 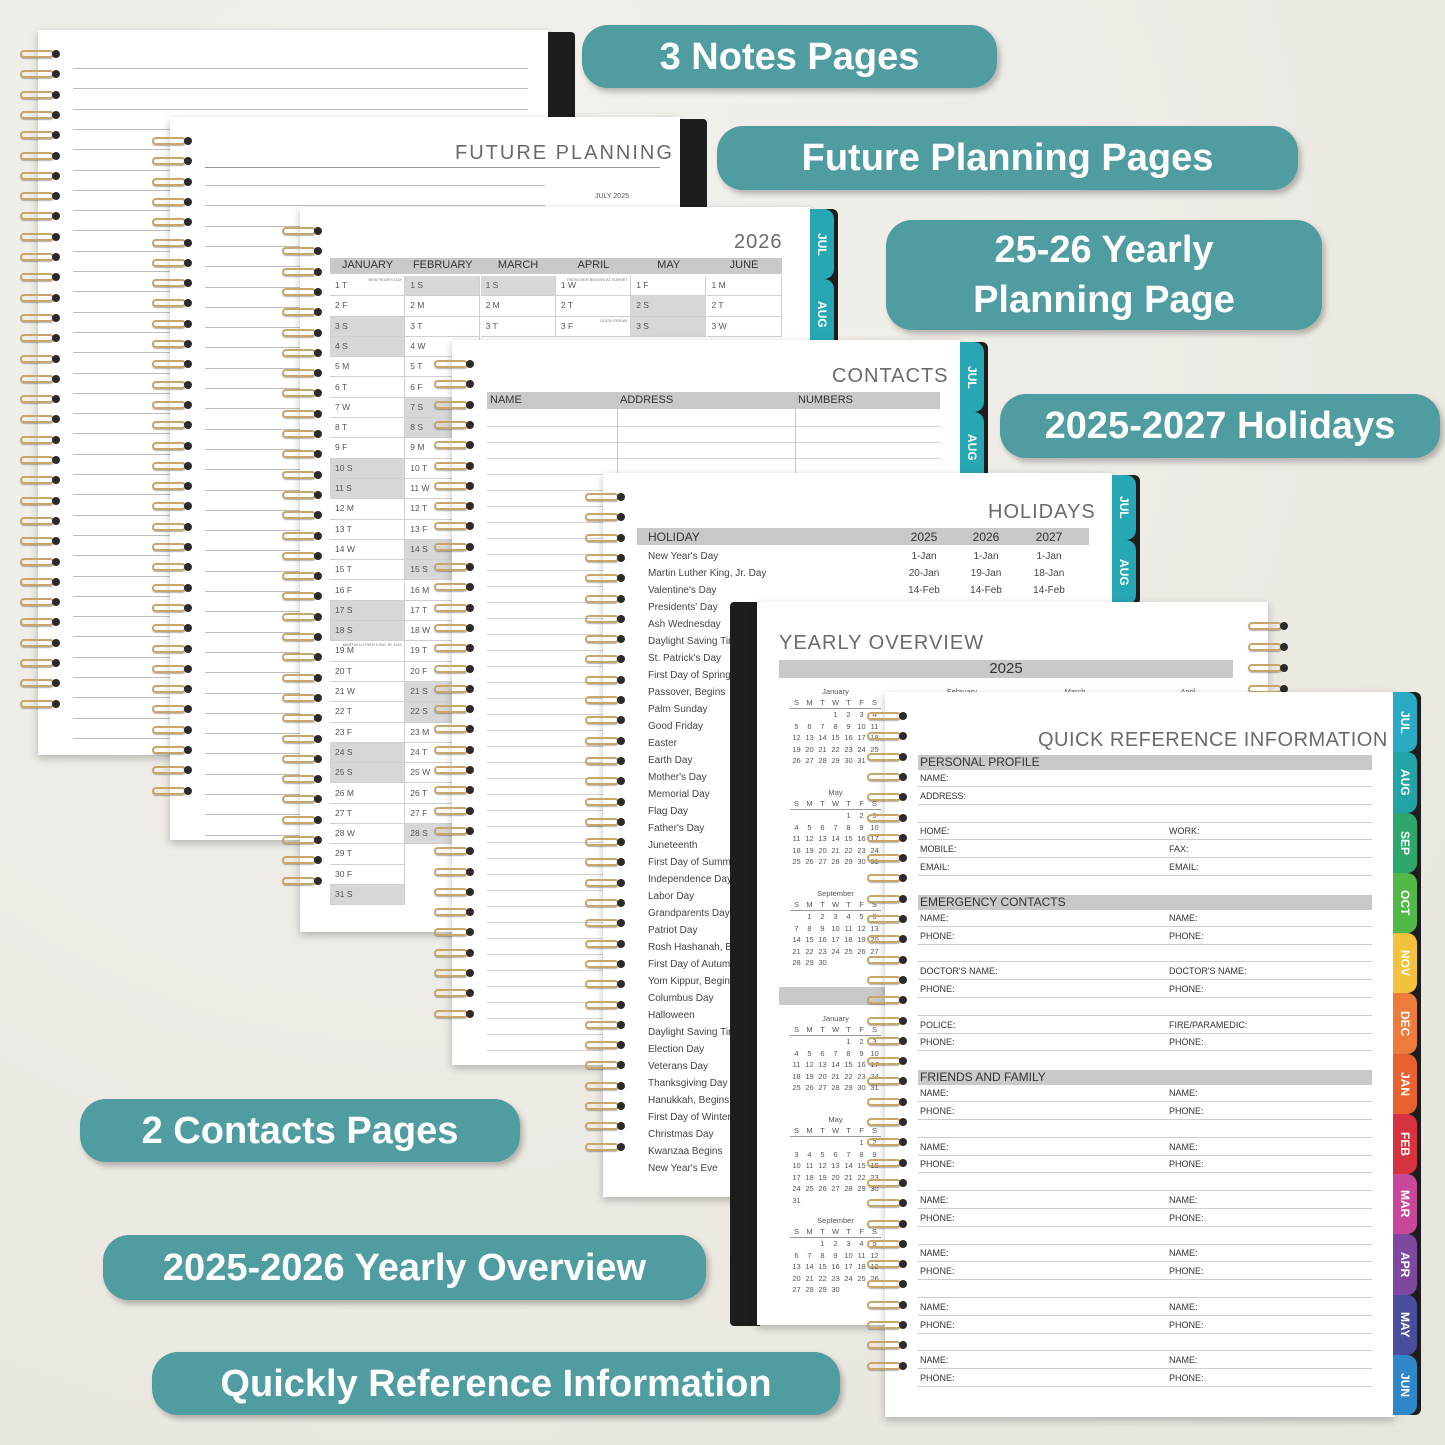 I want to click on month-tab-dec: DEC, so click(x=1405, y=1023).